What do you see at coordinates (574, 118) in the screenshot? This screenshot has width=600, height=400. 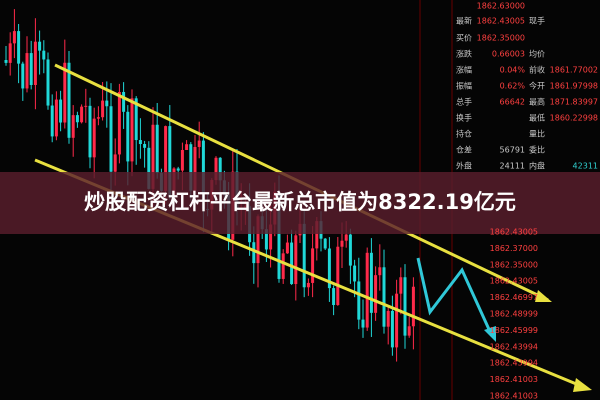 I see `quote-value: 1860.22998` at bounding box center [574, 118].